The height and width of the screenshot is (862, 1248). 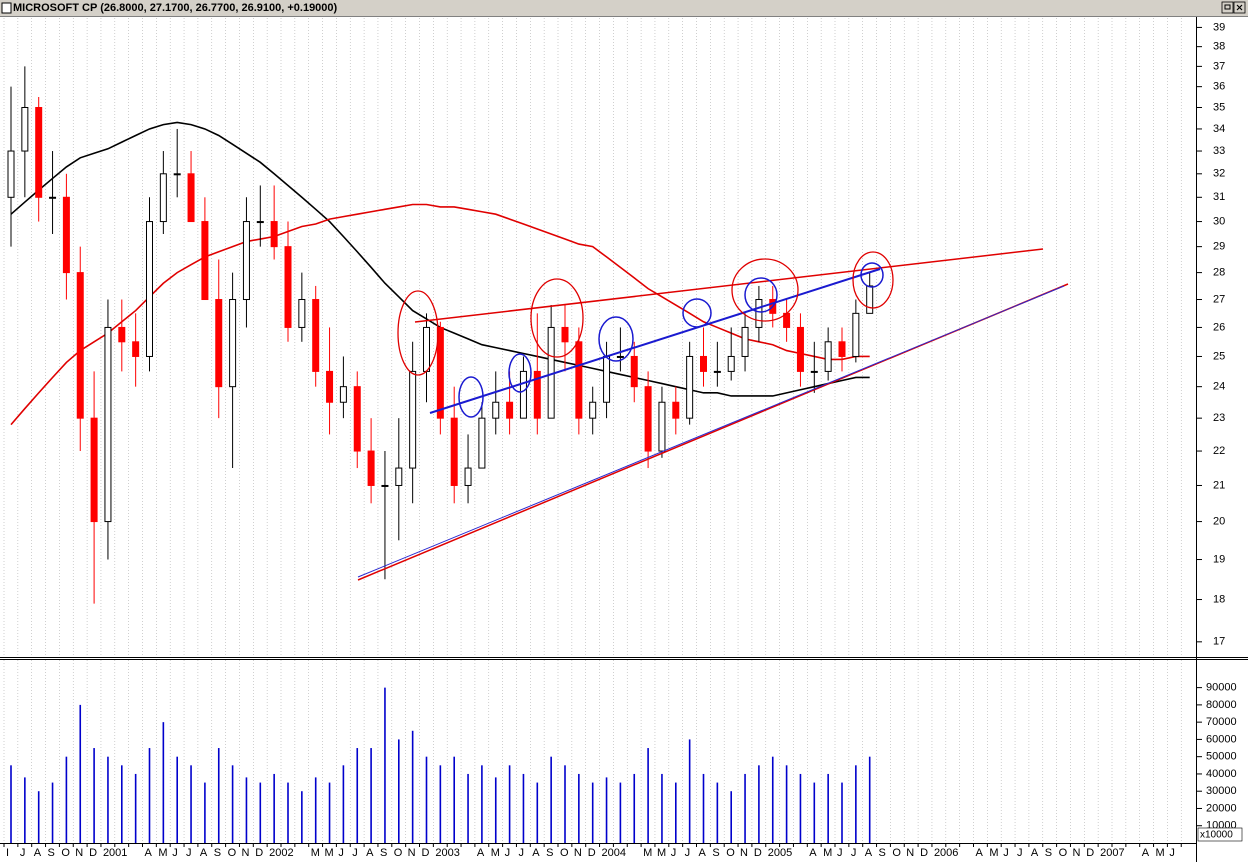 I want to click on y-tick-label: 20, so click(x=1219, y=521).